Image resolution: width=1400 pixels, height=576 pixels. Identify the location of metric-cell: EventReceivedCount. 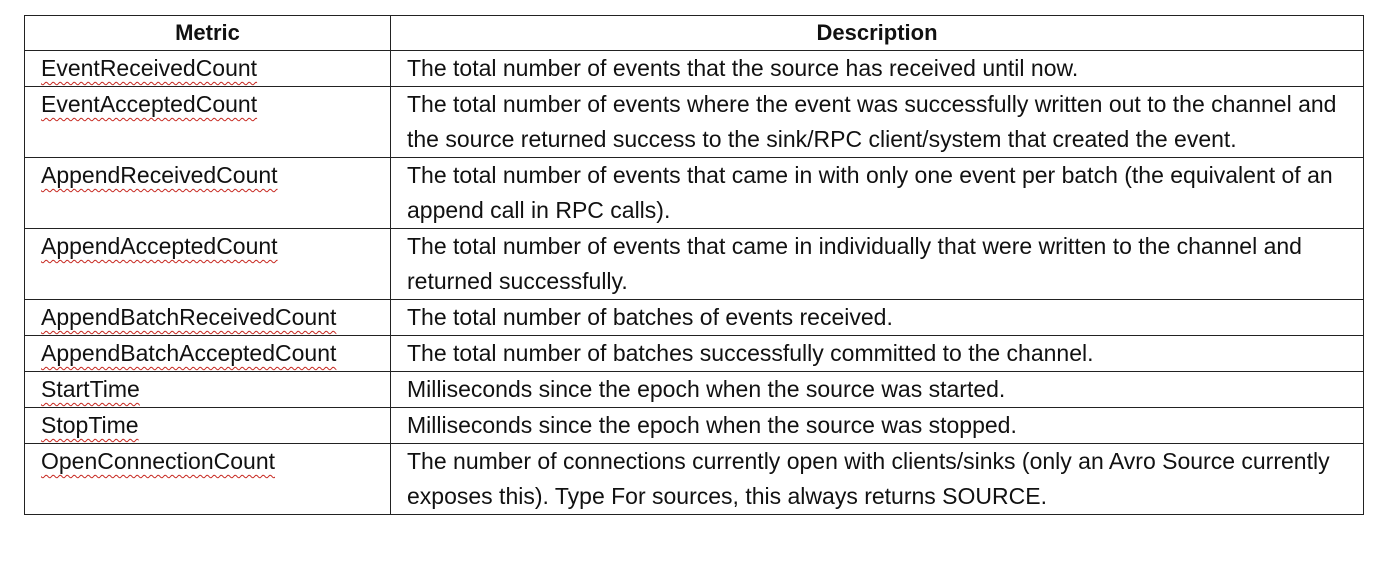
(207, 68).